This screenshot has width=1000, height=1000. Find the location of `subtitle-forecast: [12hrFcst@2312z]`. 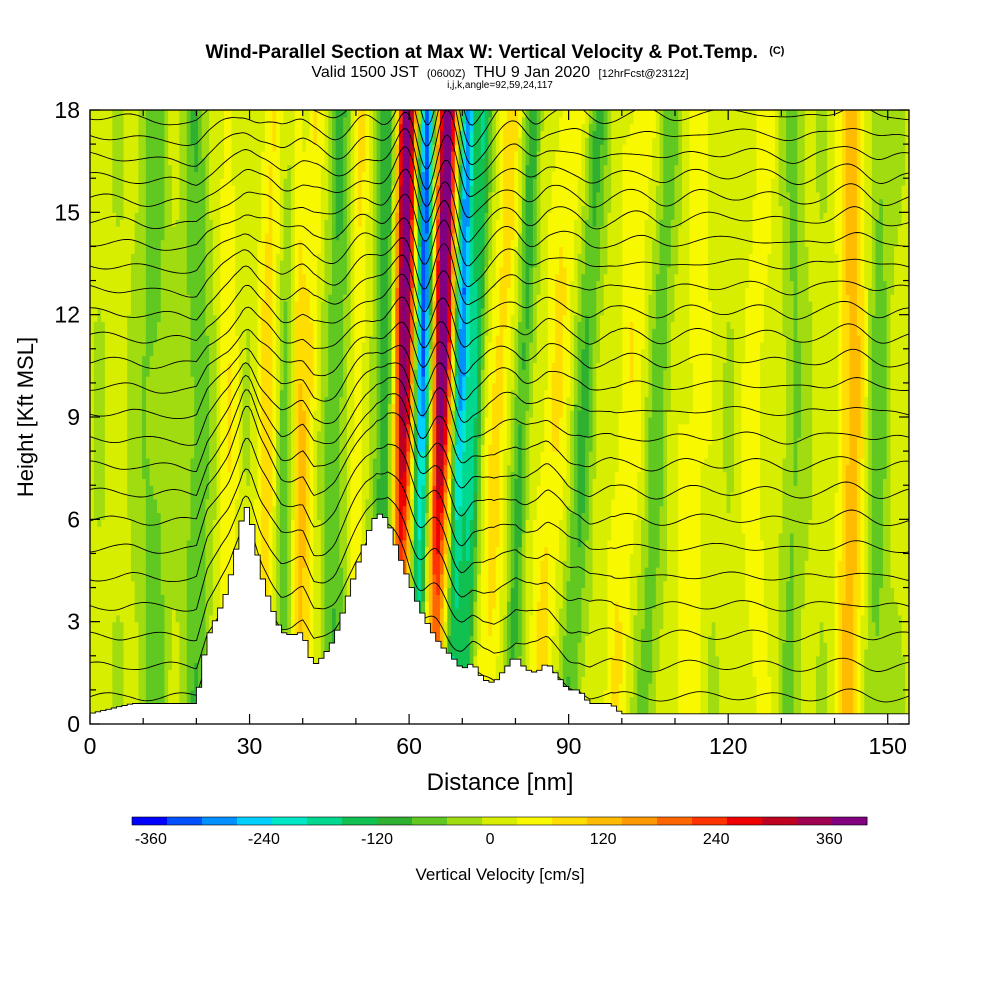

subtitle-forecast: [12hrFcst@2312z] is located at coordinates (644, 74).